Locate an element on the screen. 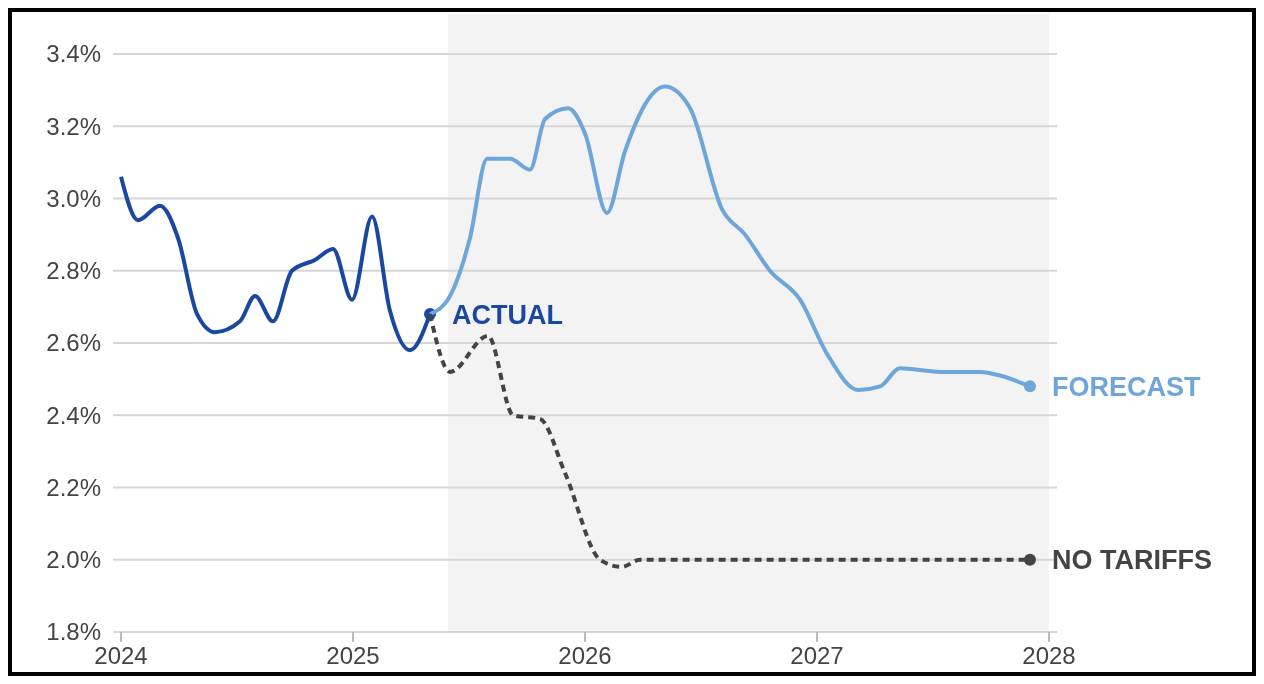  y-tick-label: 2.0% is located at coordinates (73, 560).